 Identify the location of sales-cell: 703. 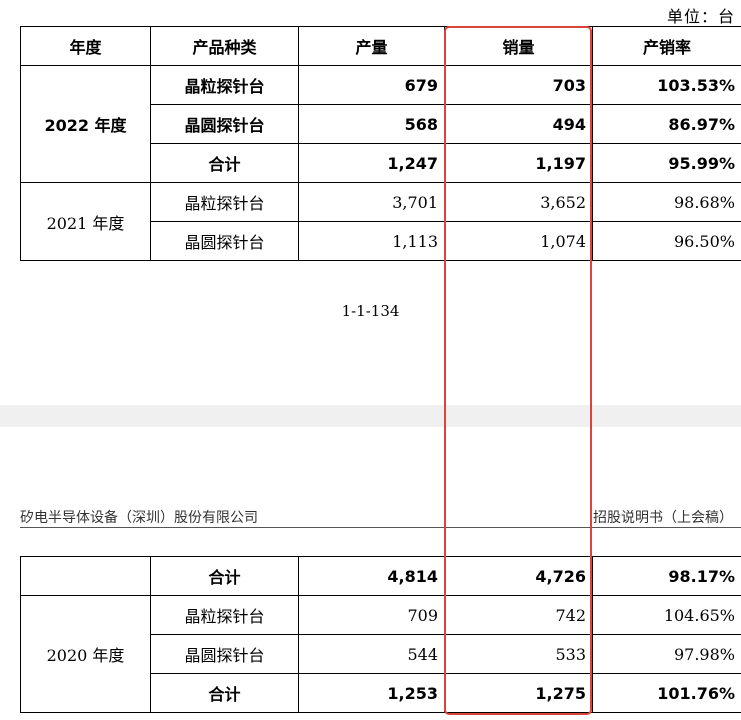
(518, 85).